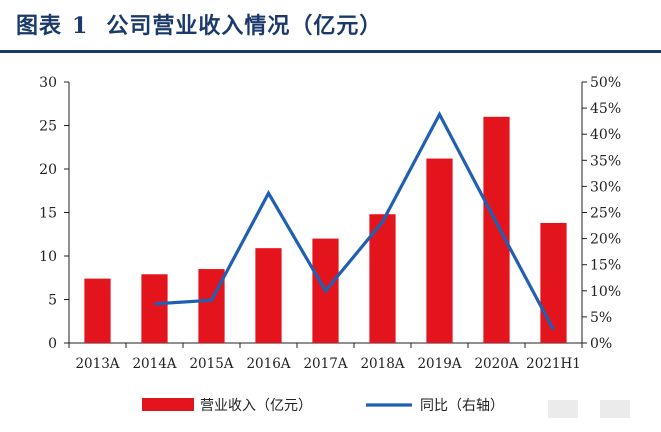 This screenshot has width=661, height=432. What do you see at coordinates (382, 364) in the screenshot?
I see `x-tick-label: 2018A` at bounding box center [382, 364].